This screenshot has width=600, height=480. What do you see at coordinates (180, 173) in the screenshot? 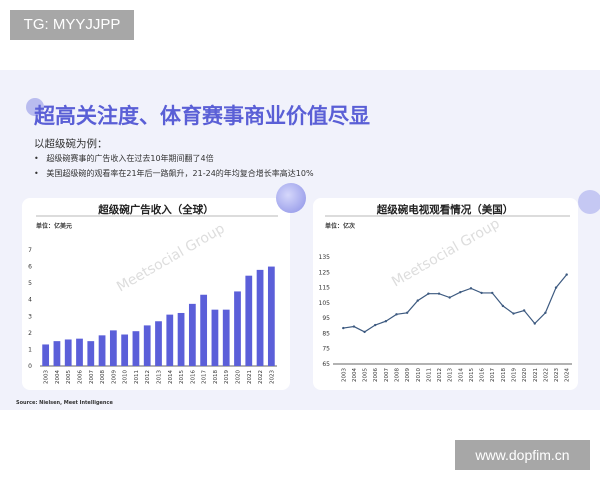
I see `bullet-text: 美国超级碗的观看率在21年后一路飙升，21-24的年均复合增长率高达10%` at bounding box center [180, 173].